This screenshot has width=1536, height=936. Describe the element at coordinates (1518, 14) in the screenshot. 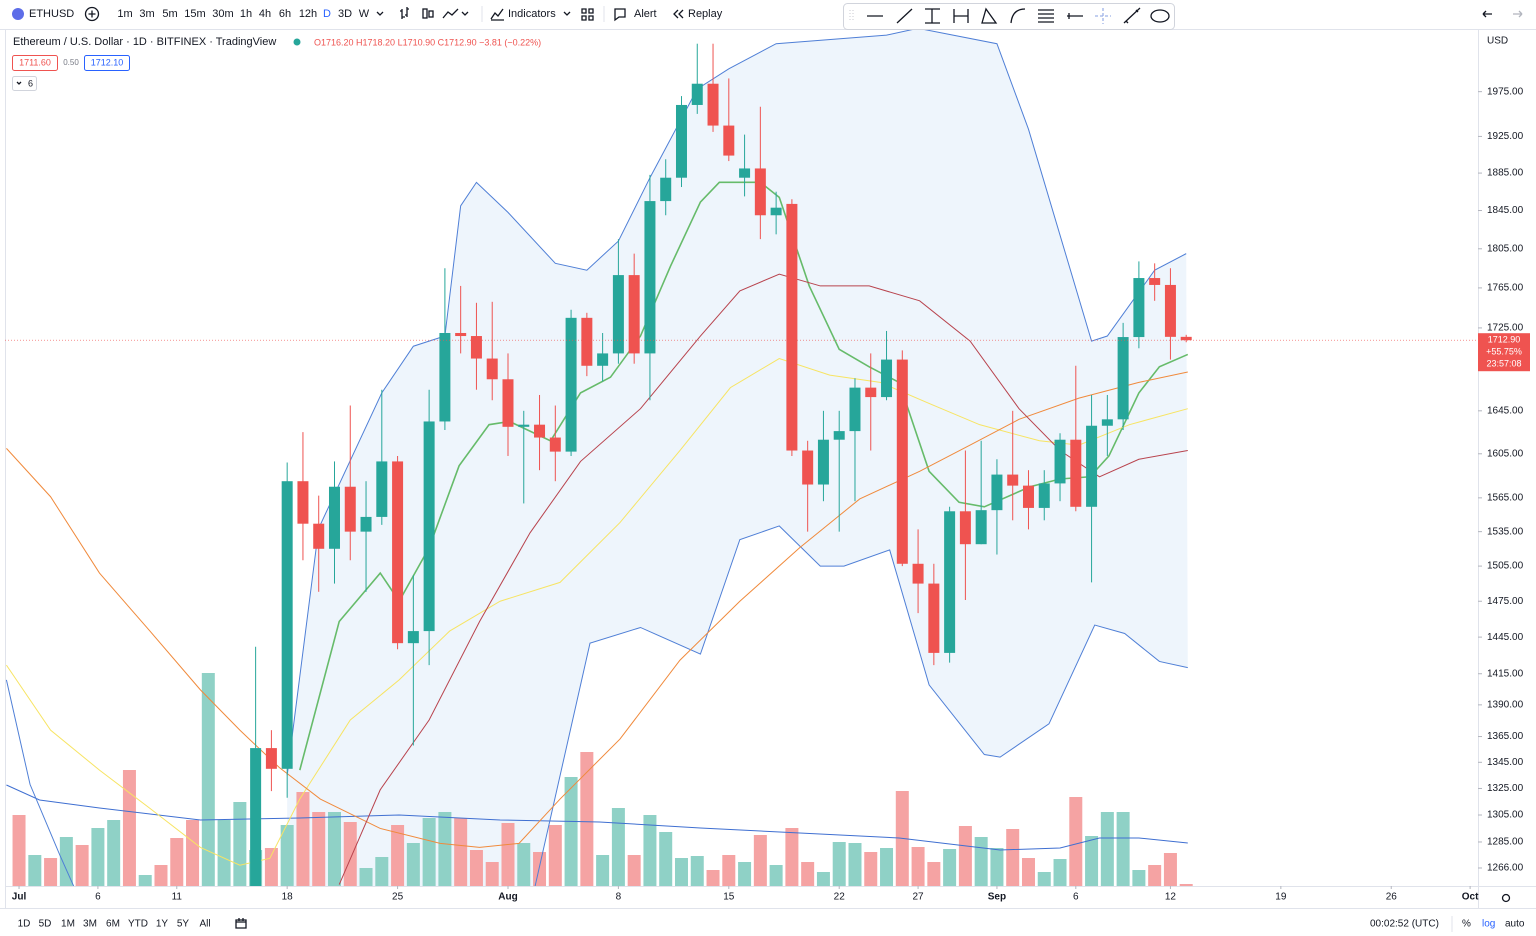

I see `redo-button` at that location.